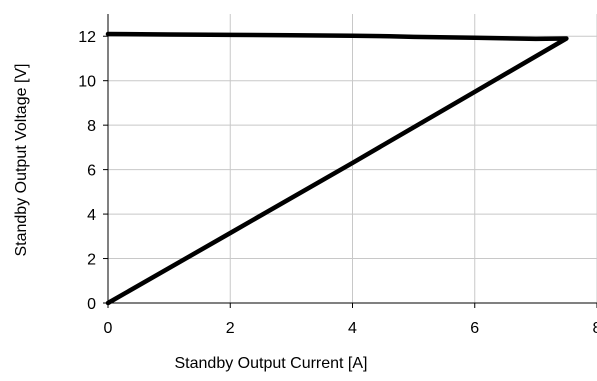 This screenshot has width=597, height=381. I want to click on y-axis-title: Standby Output Voltage [V], so click(21, 159).